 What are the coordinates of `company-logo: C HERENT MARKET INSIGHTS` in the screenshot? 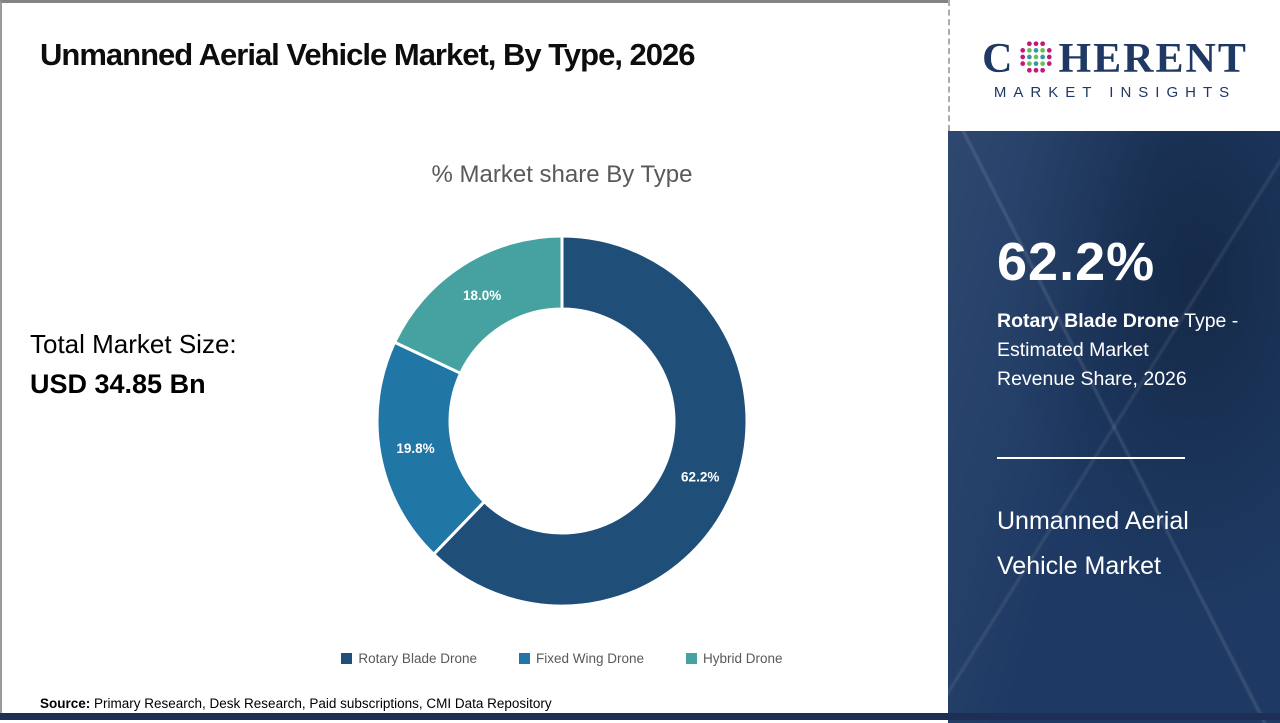 It's located at (1114, 65).